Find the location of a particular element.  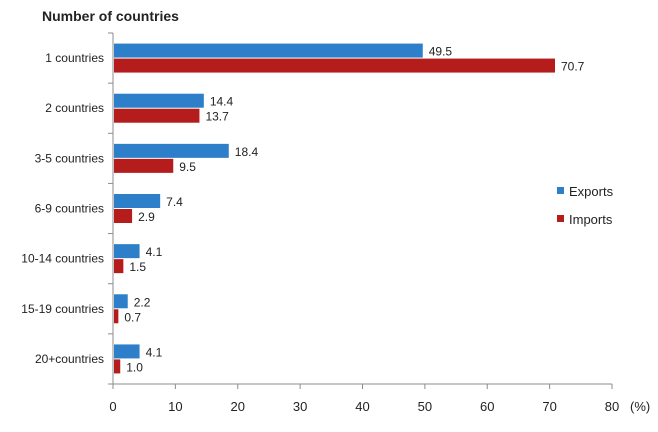

data-label-imports: 2.9 is located at coordinates (146, 217).